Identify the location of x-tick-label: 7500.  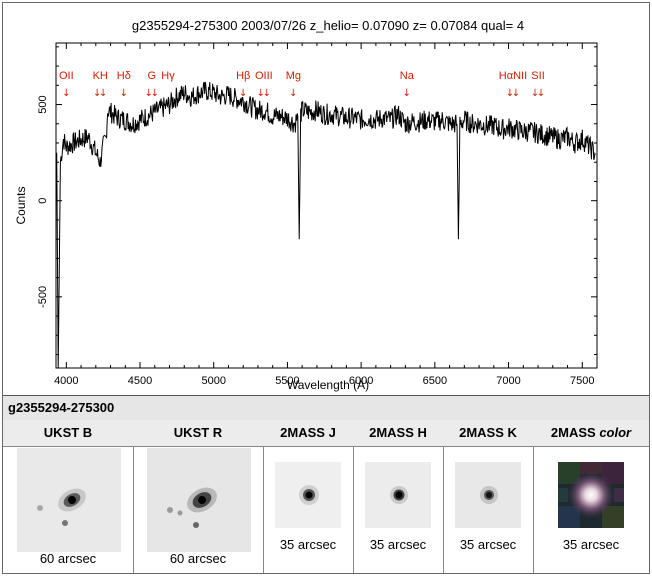
(582, 381).